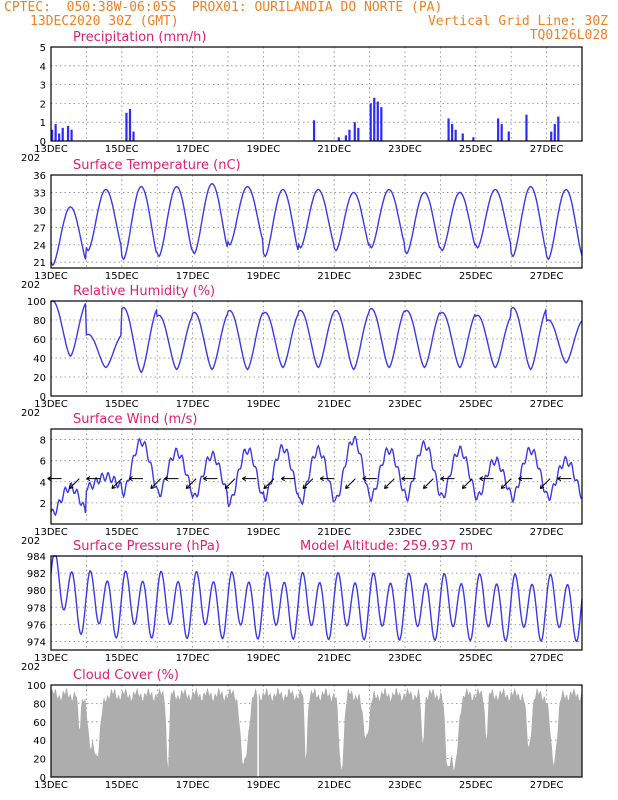 The width and height of the screenshot is (618, 800). Describe the element at coordinates (36, 686) in the screenshot. I see `y-tick-label: 100` at that location.